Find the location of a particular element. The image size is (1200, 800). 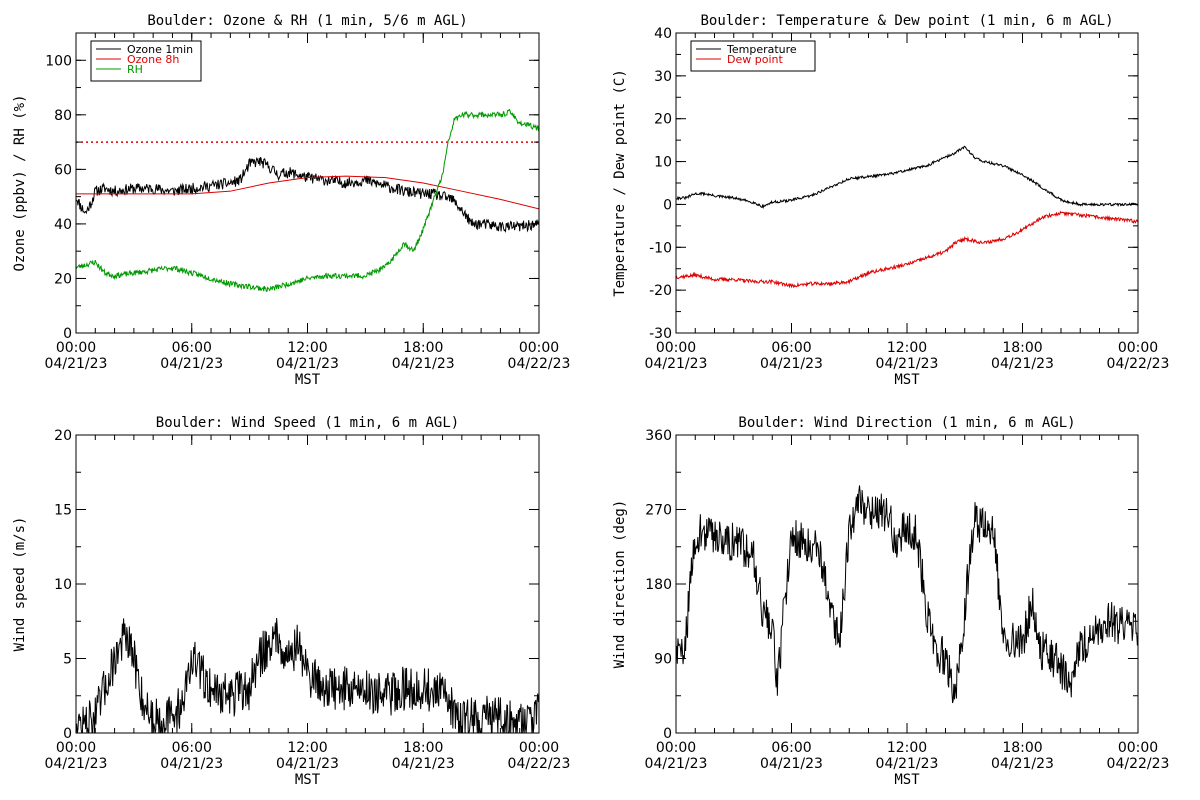

legend-label: RH is located at coordinates (135, 69).